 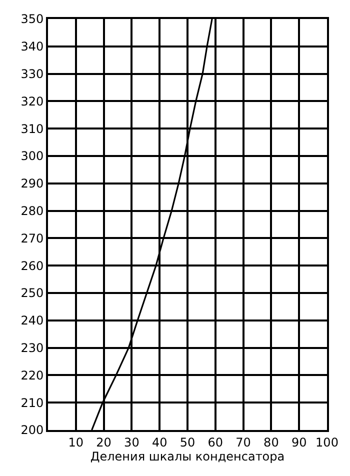 I want to click on y-tick-label: 320, so click(x=32, y=101).